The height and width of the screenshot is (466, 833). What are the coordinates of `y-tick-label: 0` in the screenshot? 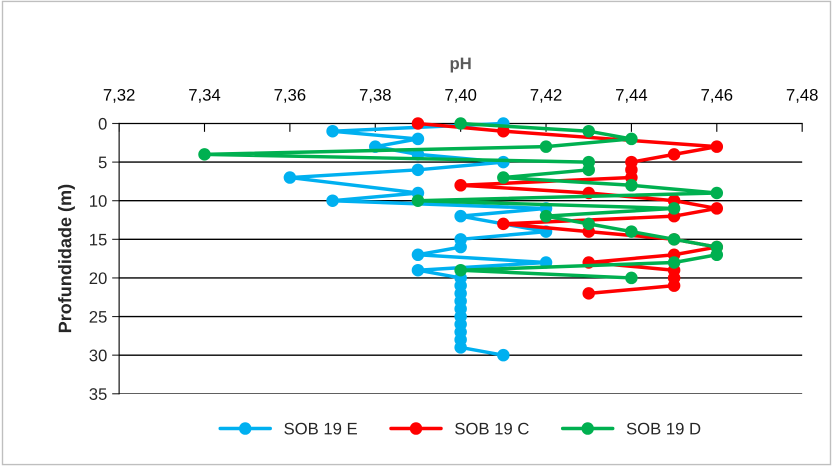 It's located at (102, 124).